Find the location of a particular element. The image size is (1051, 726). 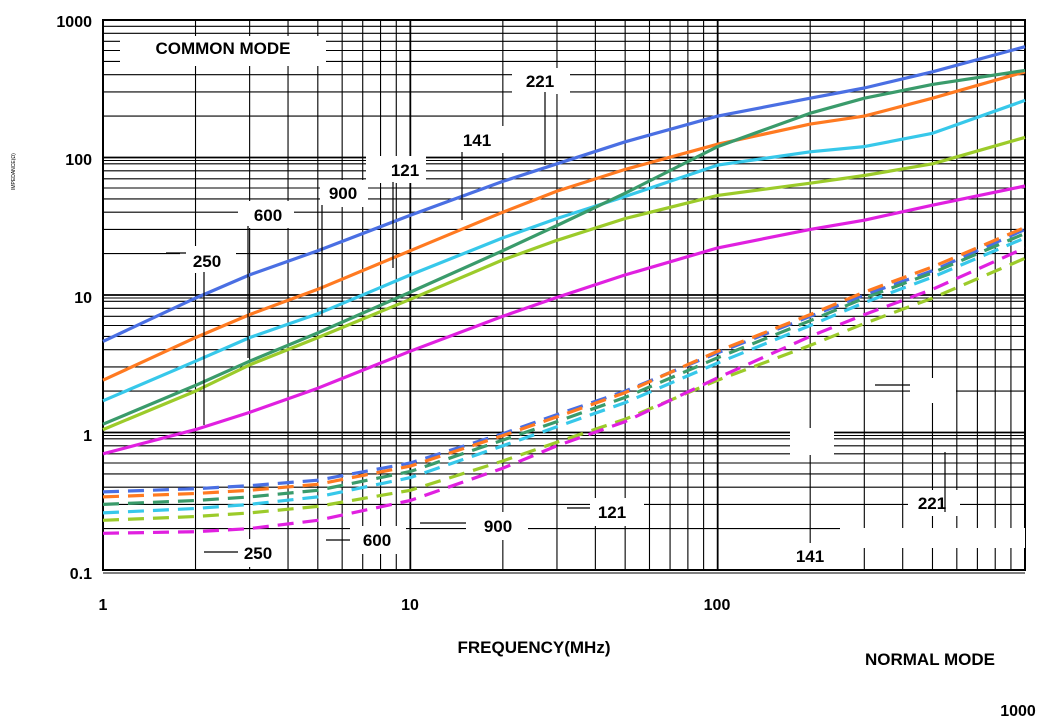

series-label-221-normal: 221 is located at coordinates (932, 503).